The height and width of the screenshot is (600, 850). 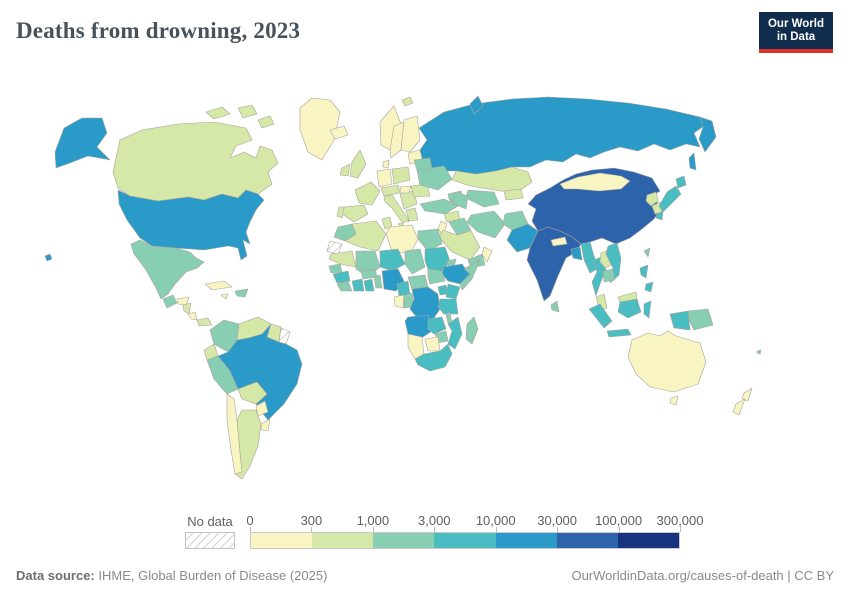 I want to click on country-cote-divoire, so click(x=358, y=285).